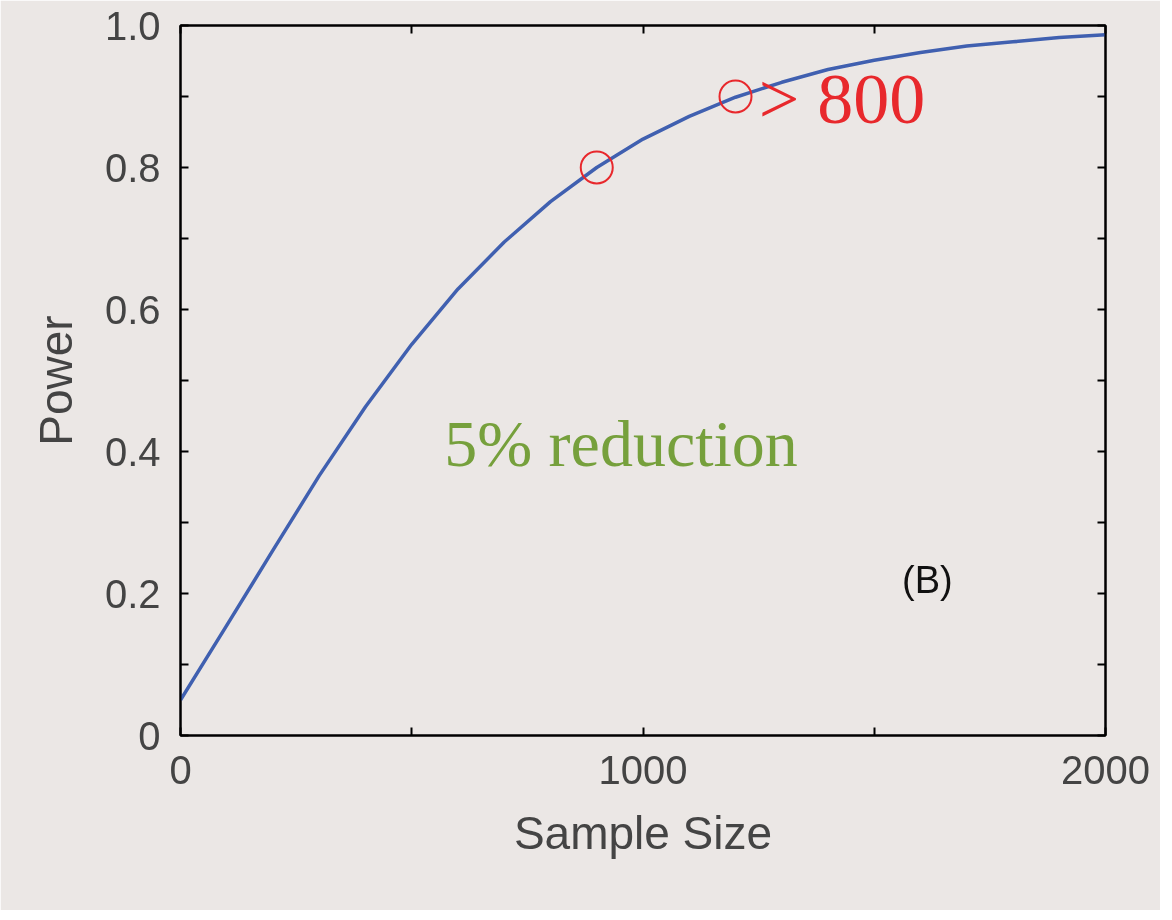 This screenshot has width=1172, height=920. What do you see at coordinates (1105, 769) in the screenshot?
I see `x-tick-label: 2000` at bounding box center [1105, 769].